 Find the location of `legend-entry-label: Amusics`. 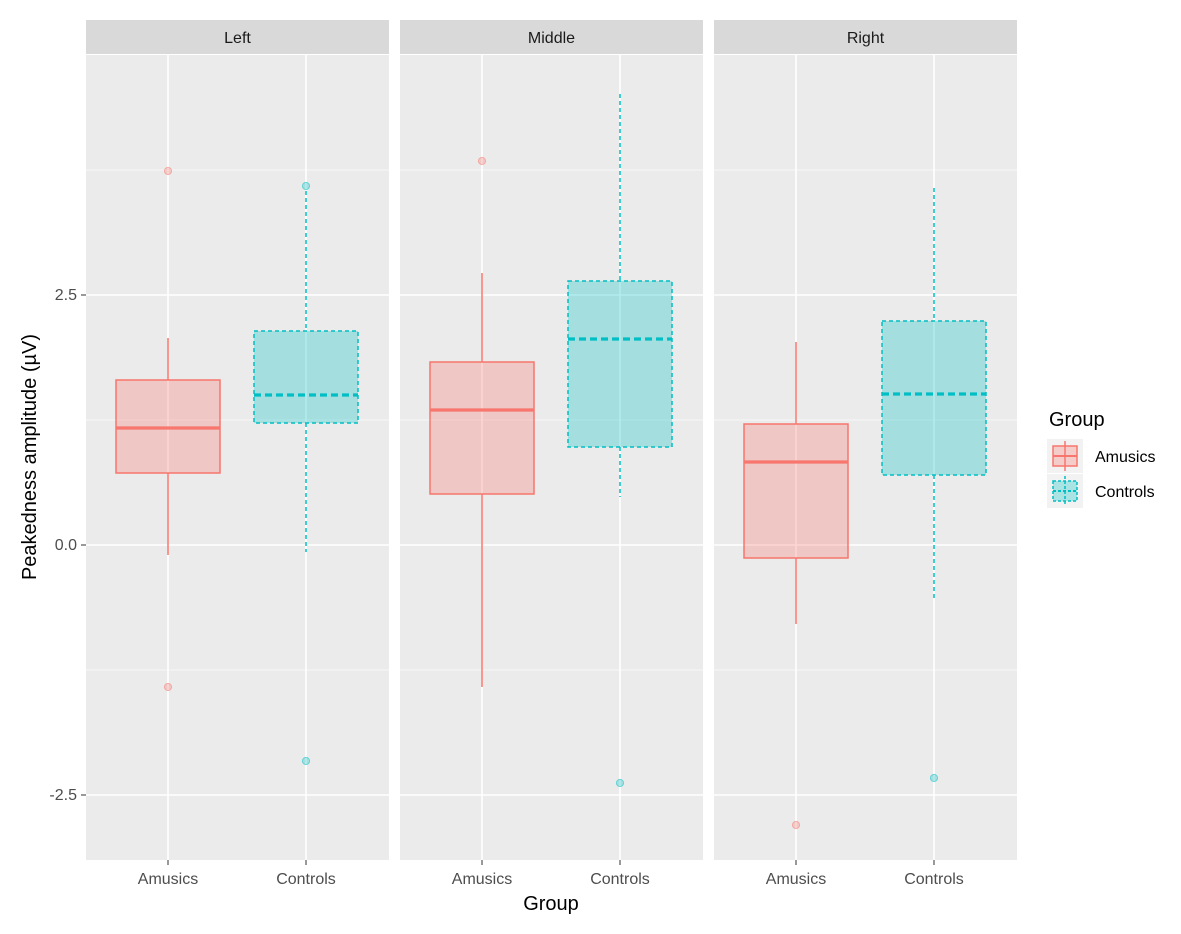

legend-entry-label: Amusics is located at coordinates (1125, 457).